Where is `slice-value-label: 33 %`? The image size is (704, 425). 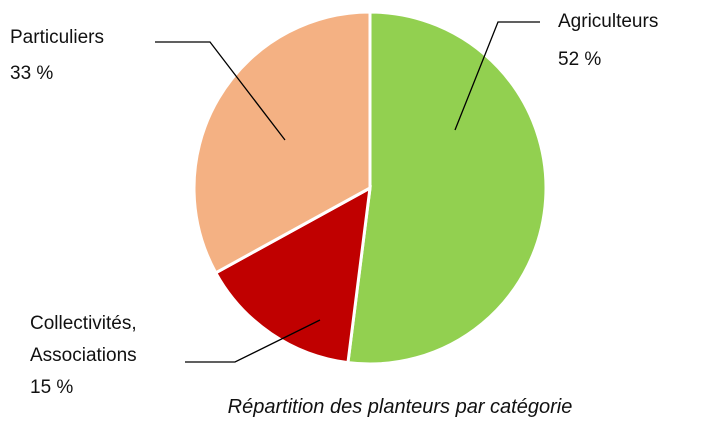
slice-value-label: 33 % is located at coordinates (32, 73).